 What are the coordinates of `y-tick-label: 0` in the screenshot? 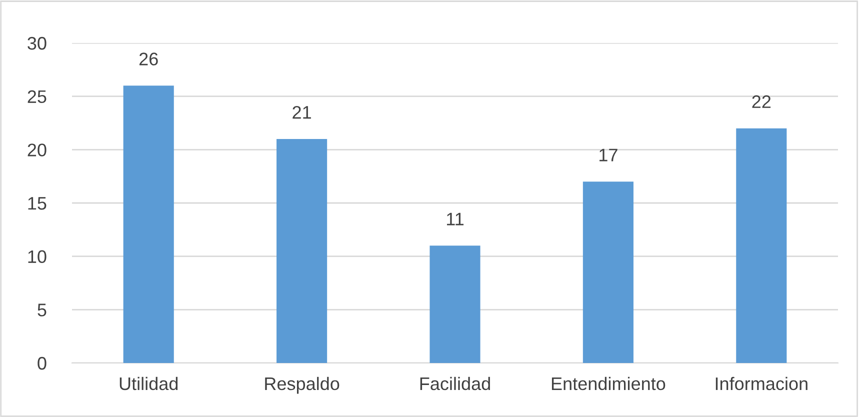 It's located at (42, 363).